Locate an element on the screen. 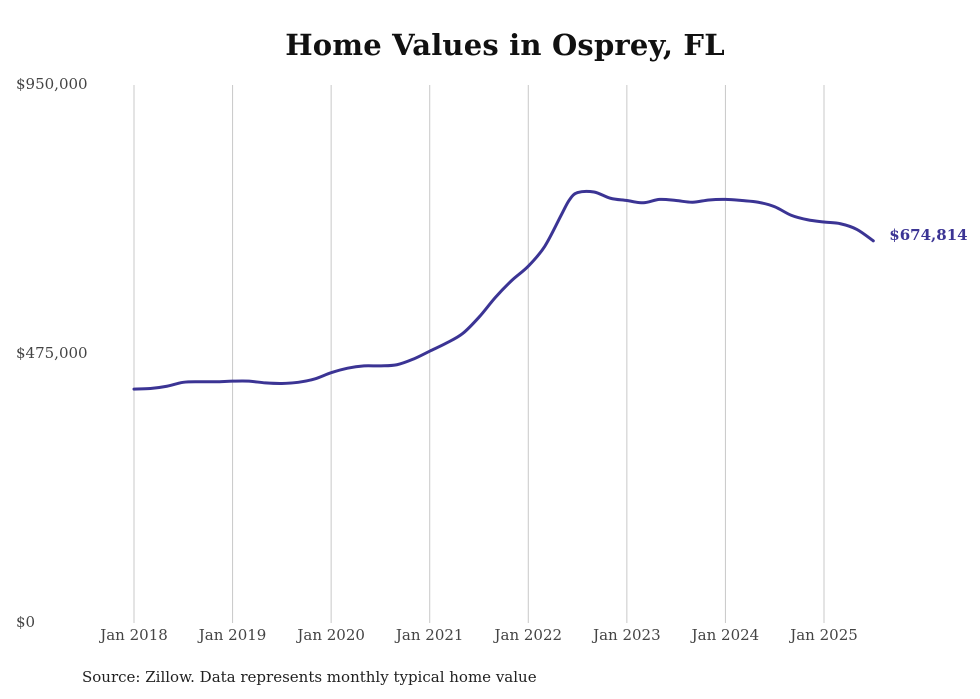 The height and width of the screenshot is (699, 980). x-tick-label-5: Jan 2023 is located at coordinates (626, 635).